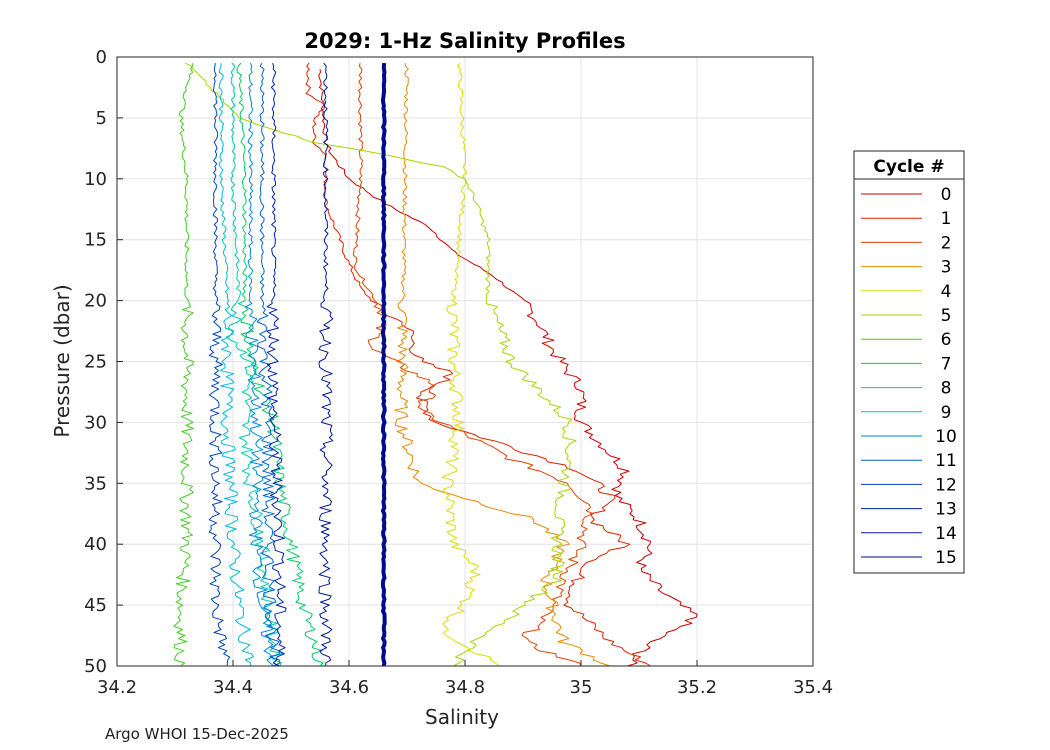 Image resolution: width=1050 pixels, height=750 pixels. I want to click on y-tick-label: 30, so click(95, 422).